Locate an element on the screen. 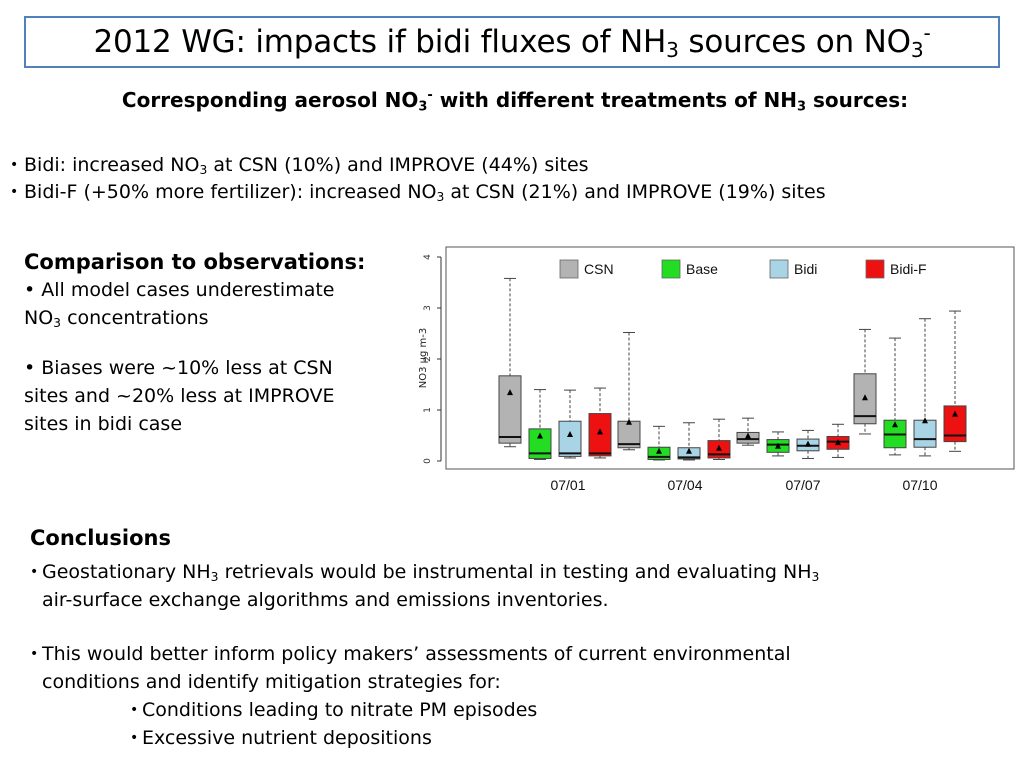 This screenshot has width=1024, height=768. bullet-text-post: at CSN (21%) and IMPROVE (19%) sites is located at coordinates (635, 192).